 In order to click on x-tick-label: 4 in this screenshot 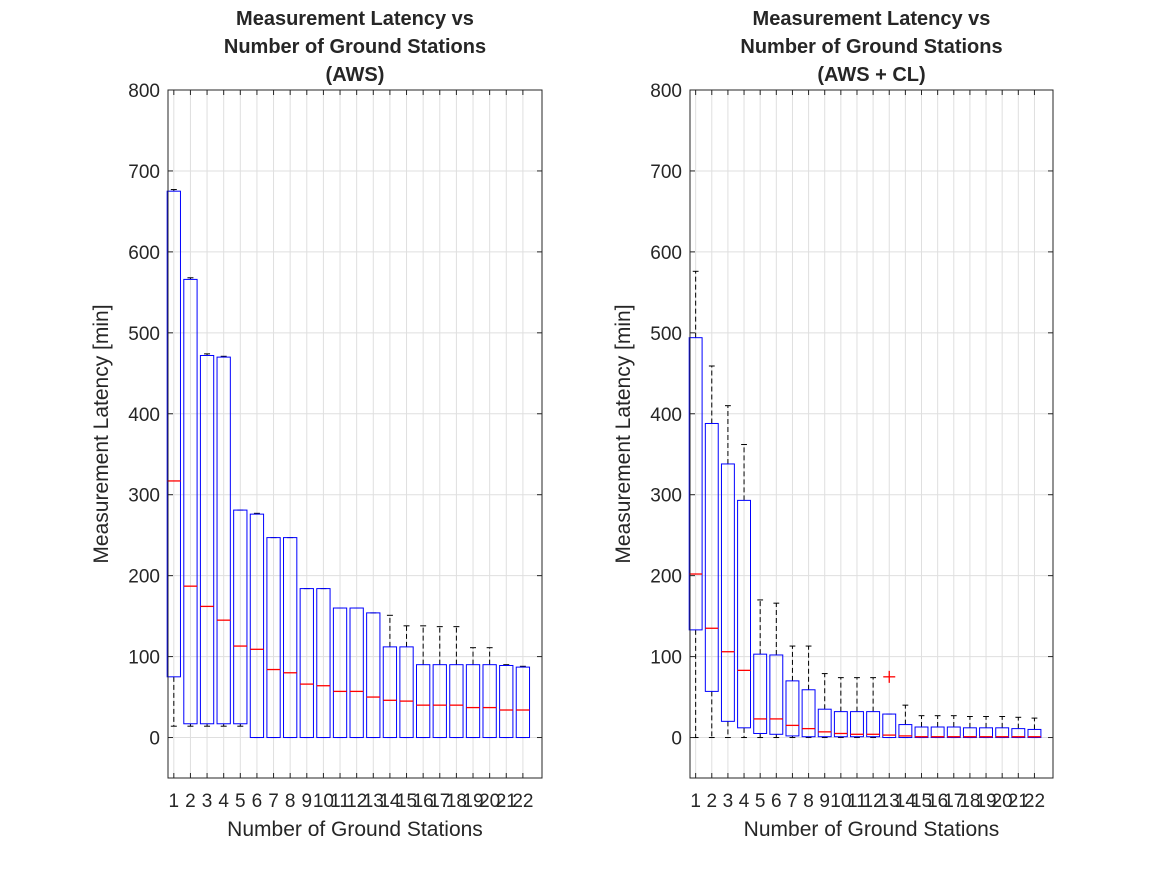, I will do `click(744, 801)`.